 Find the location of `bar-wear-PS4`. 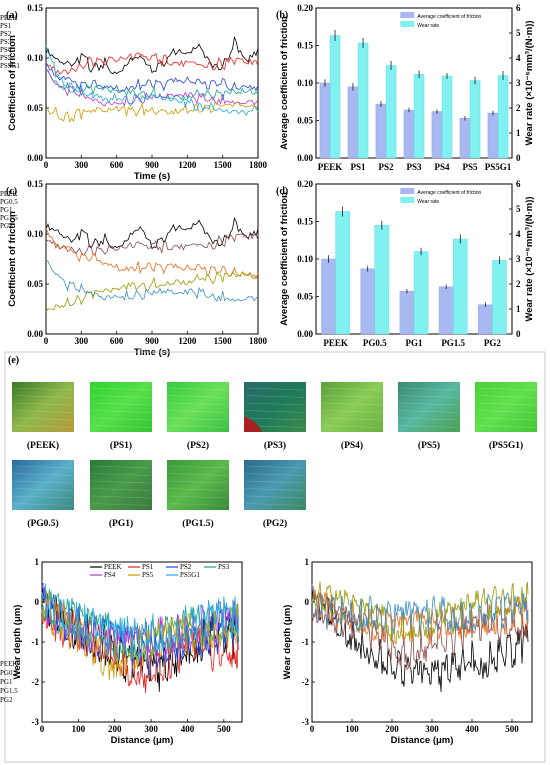

bar-wear-PS4 is located at coordinates (447, 117).